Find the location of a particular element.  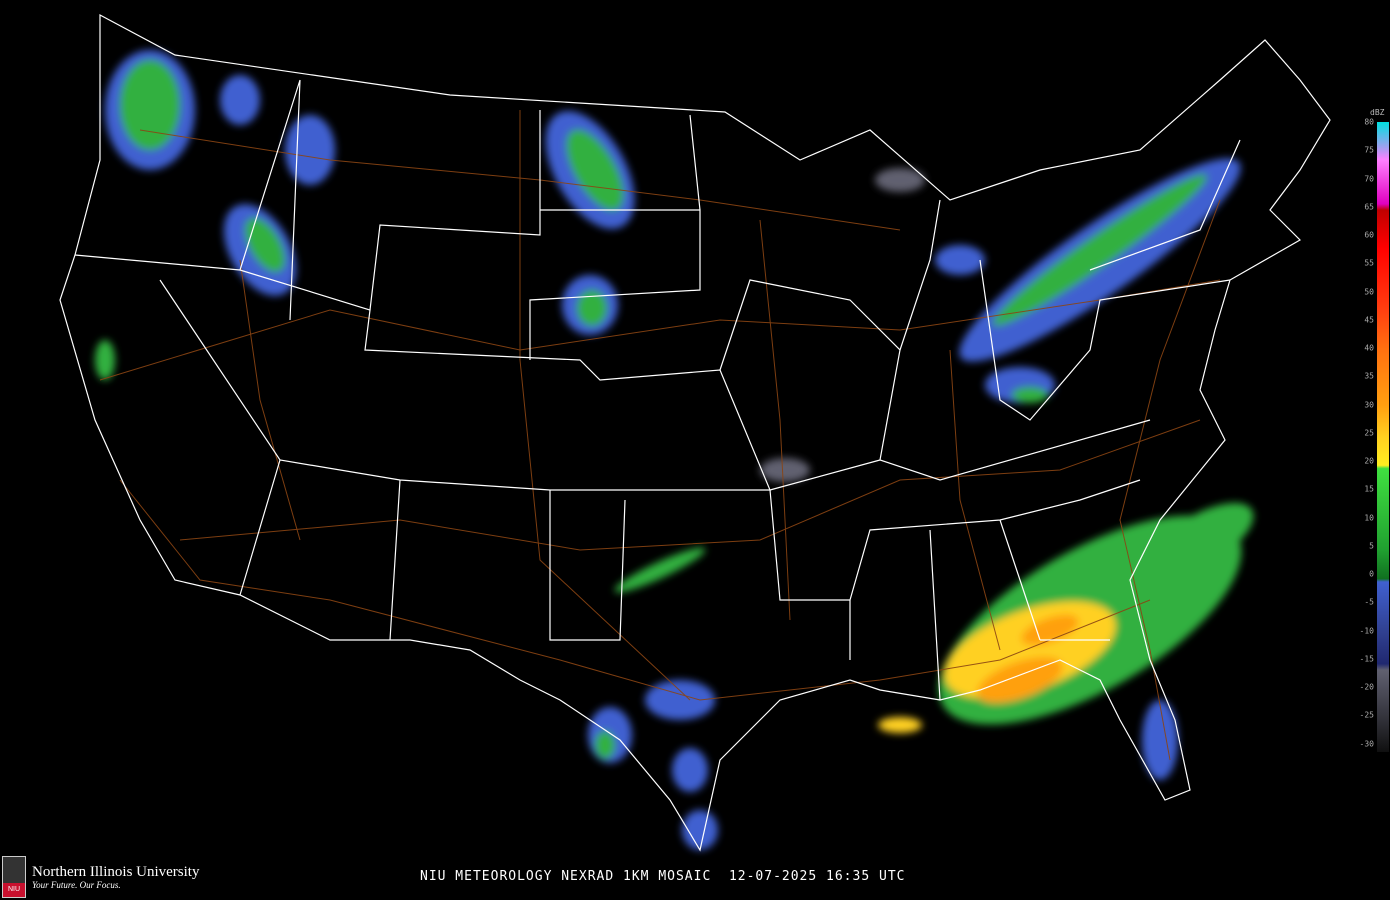

legend-tick: 35 is located at coordinates (1369, 376).